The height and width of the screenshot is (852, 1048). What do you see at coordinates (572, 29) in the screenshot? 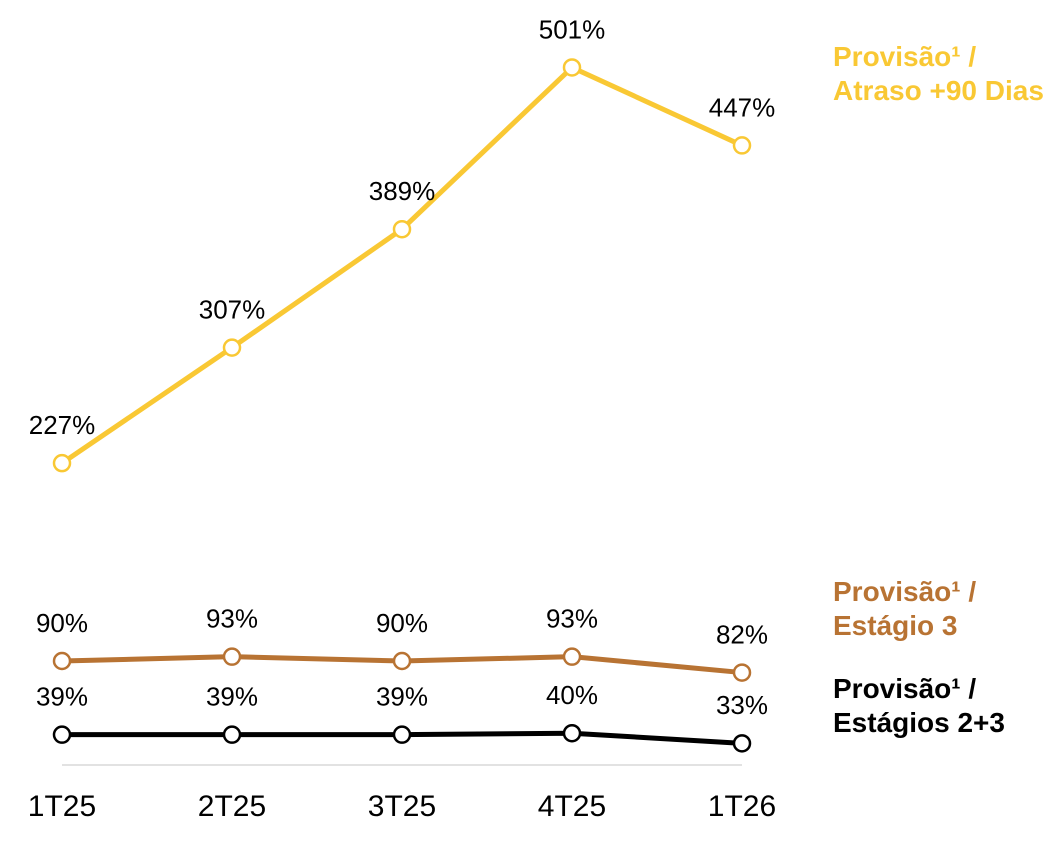
I see `data-label: 501%` at bounding box center [572, 29].